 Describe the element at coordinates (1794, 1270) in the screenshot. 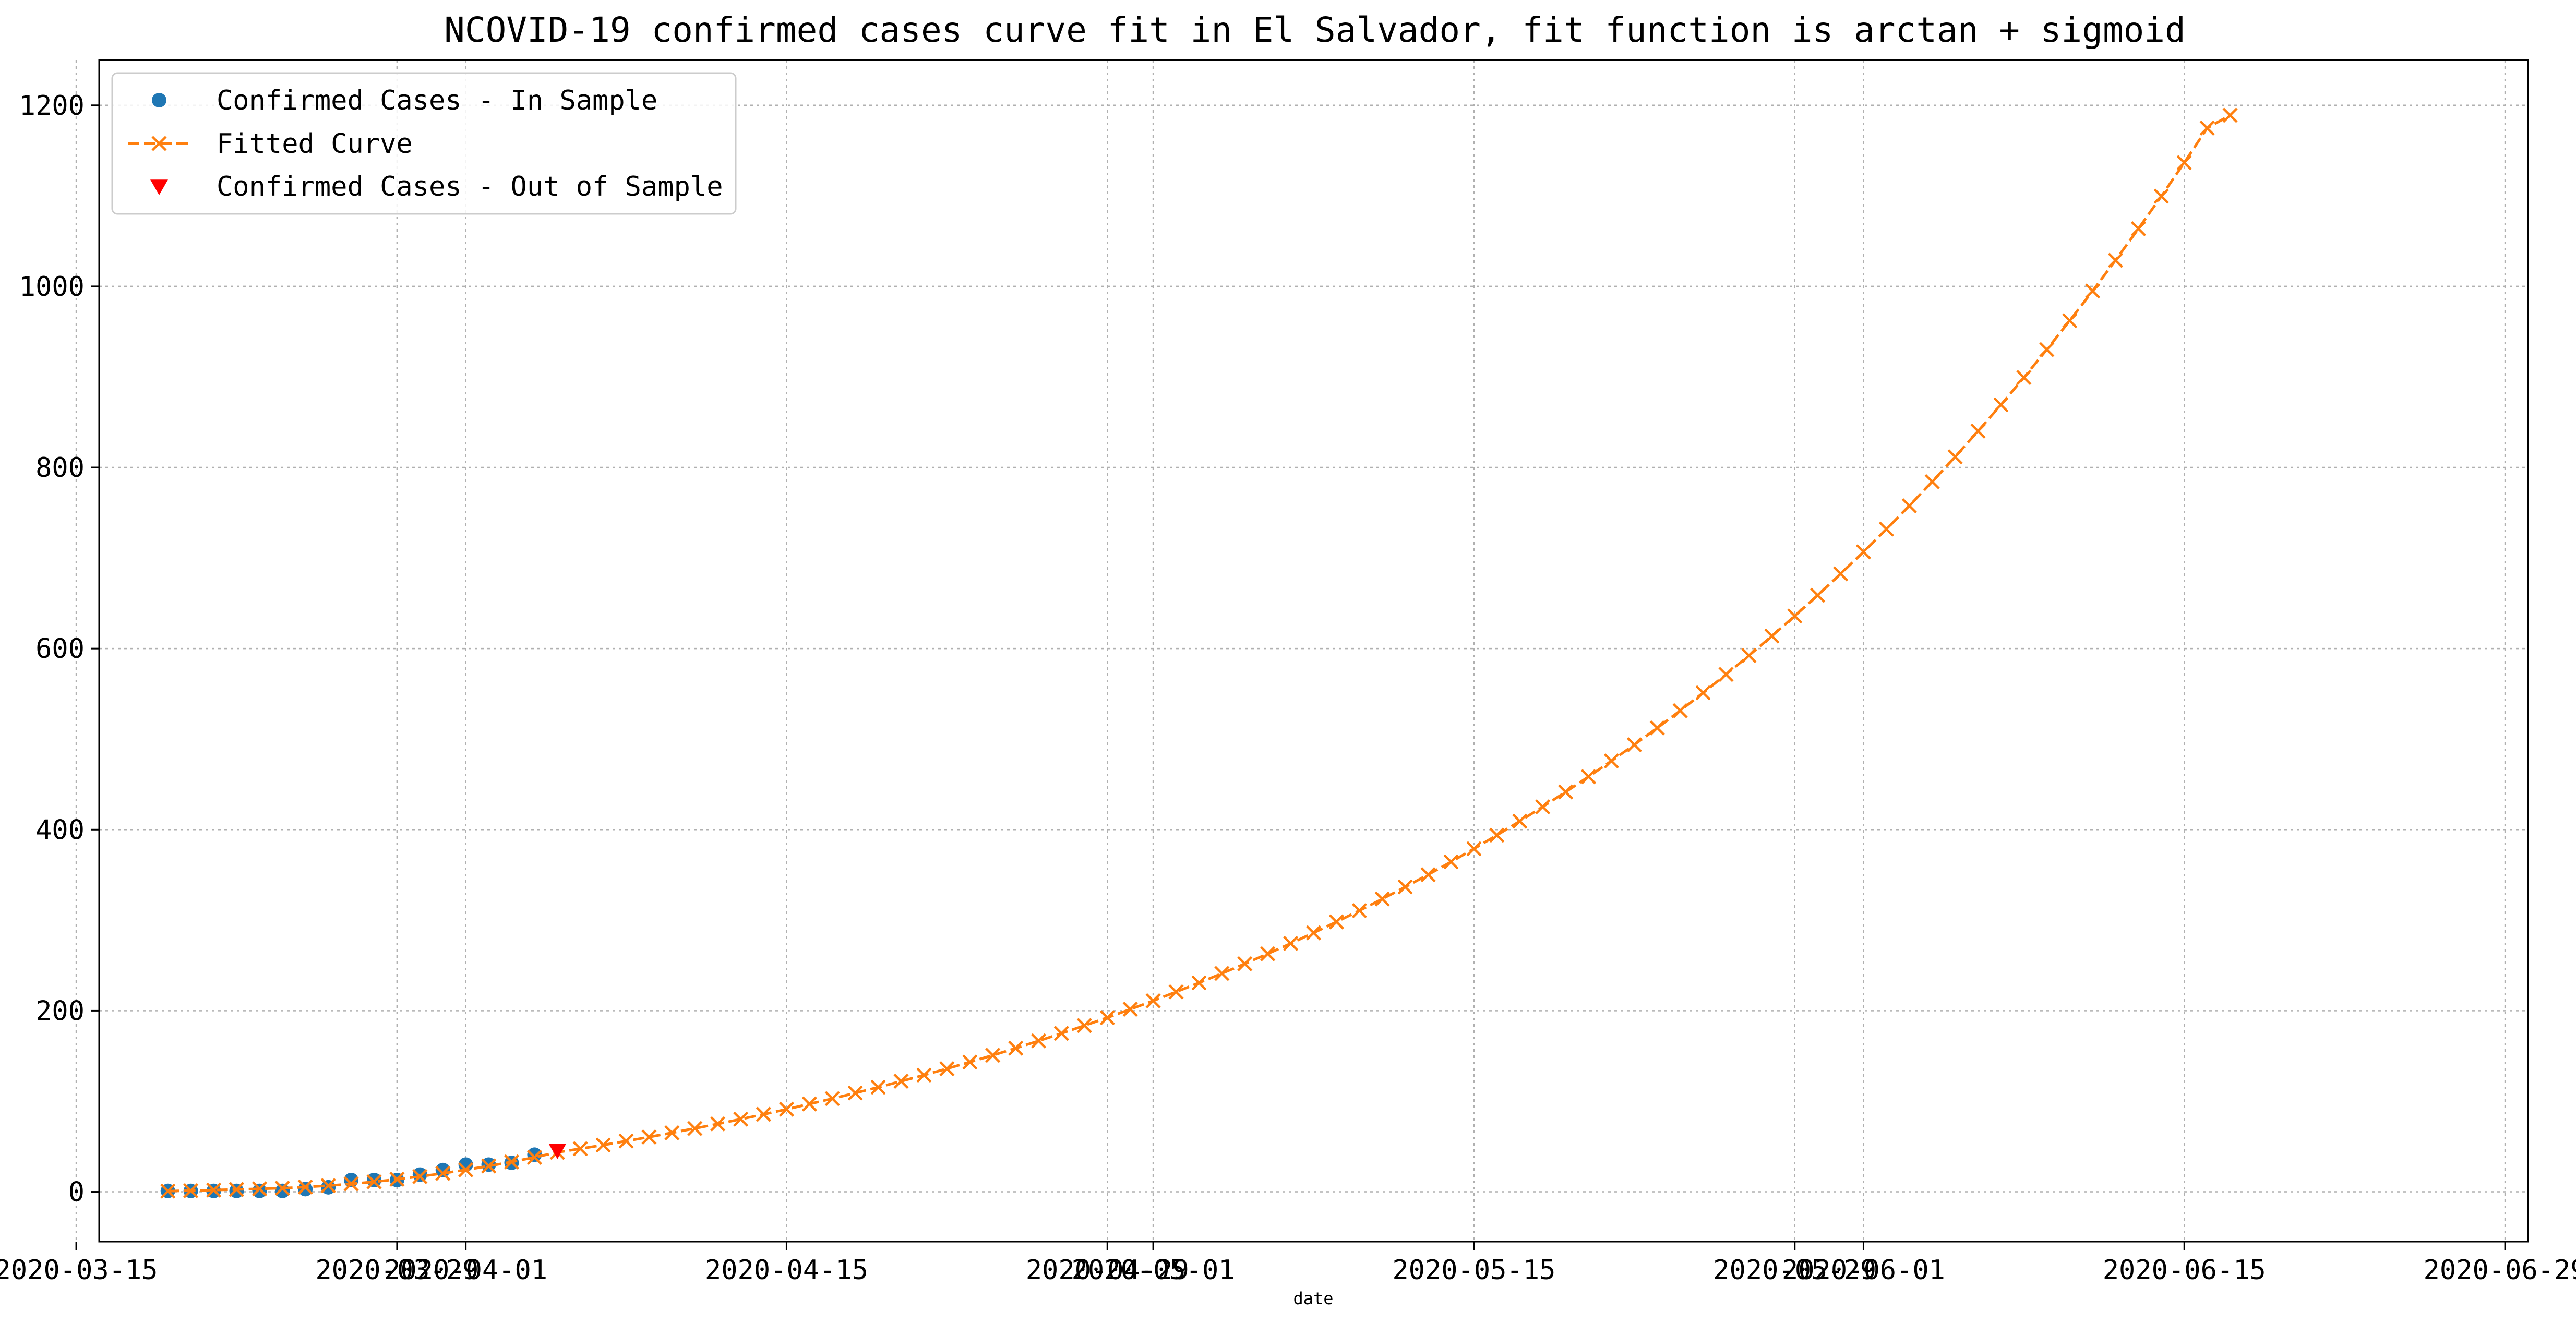

I see `x-tick-label: 2020-05-29` at that location.